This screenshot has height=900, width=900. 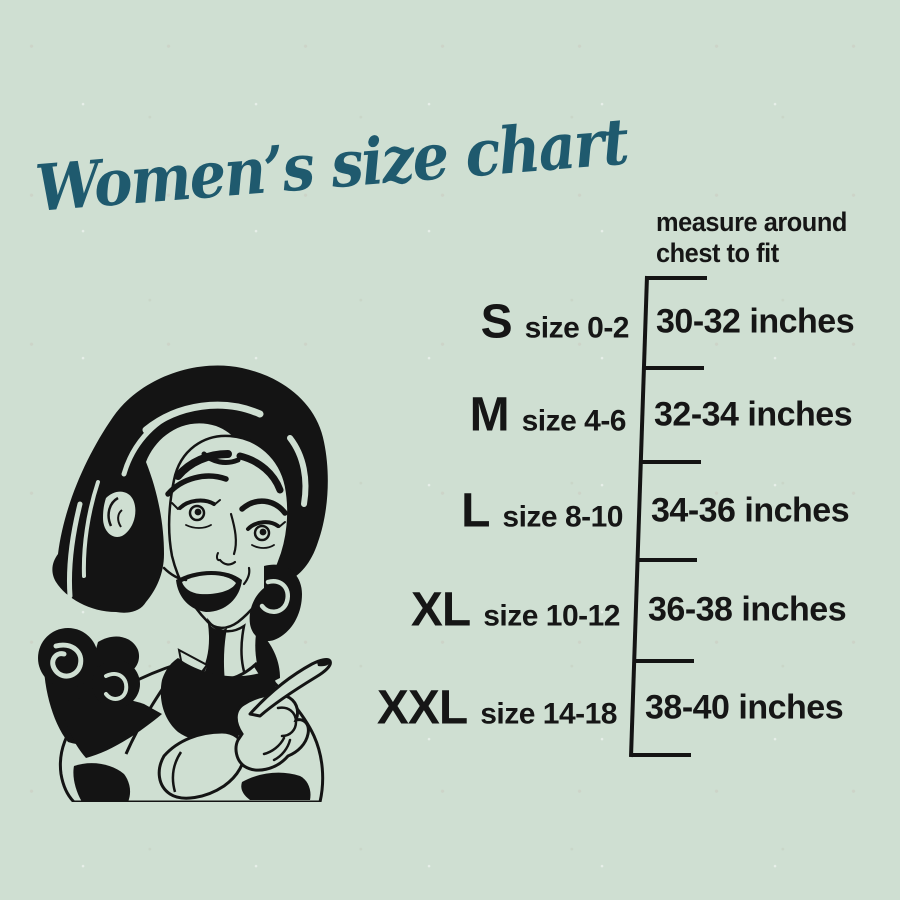 I want to click on woman-ear, so click(x=119, y=514).